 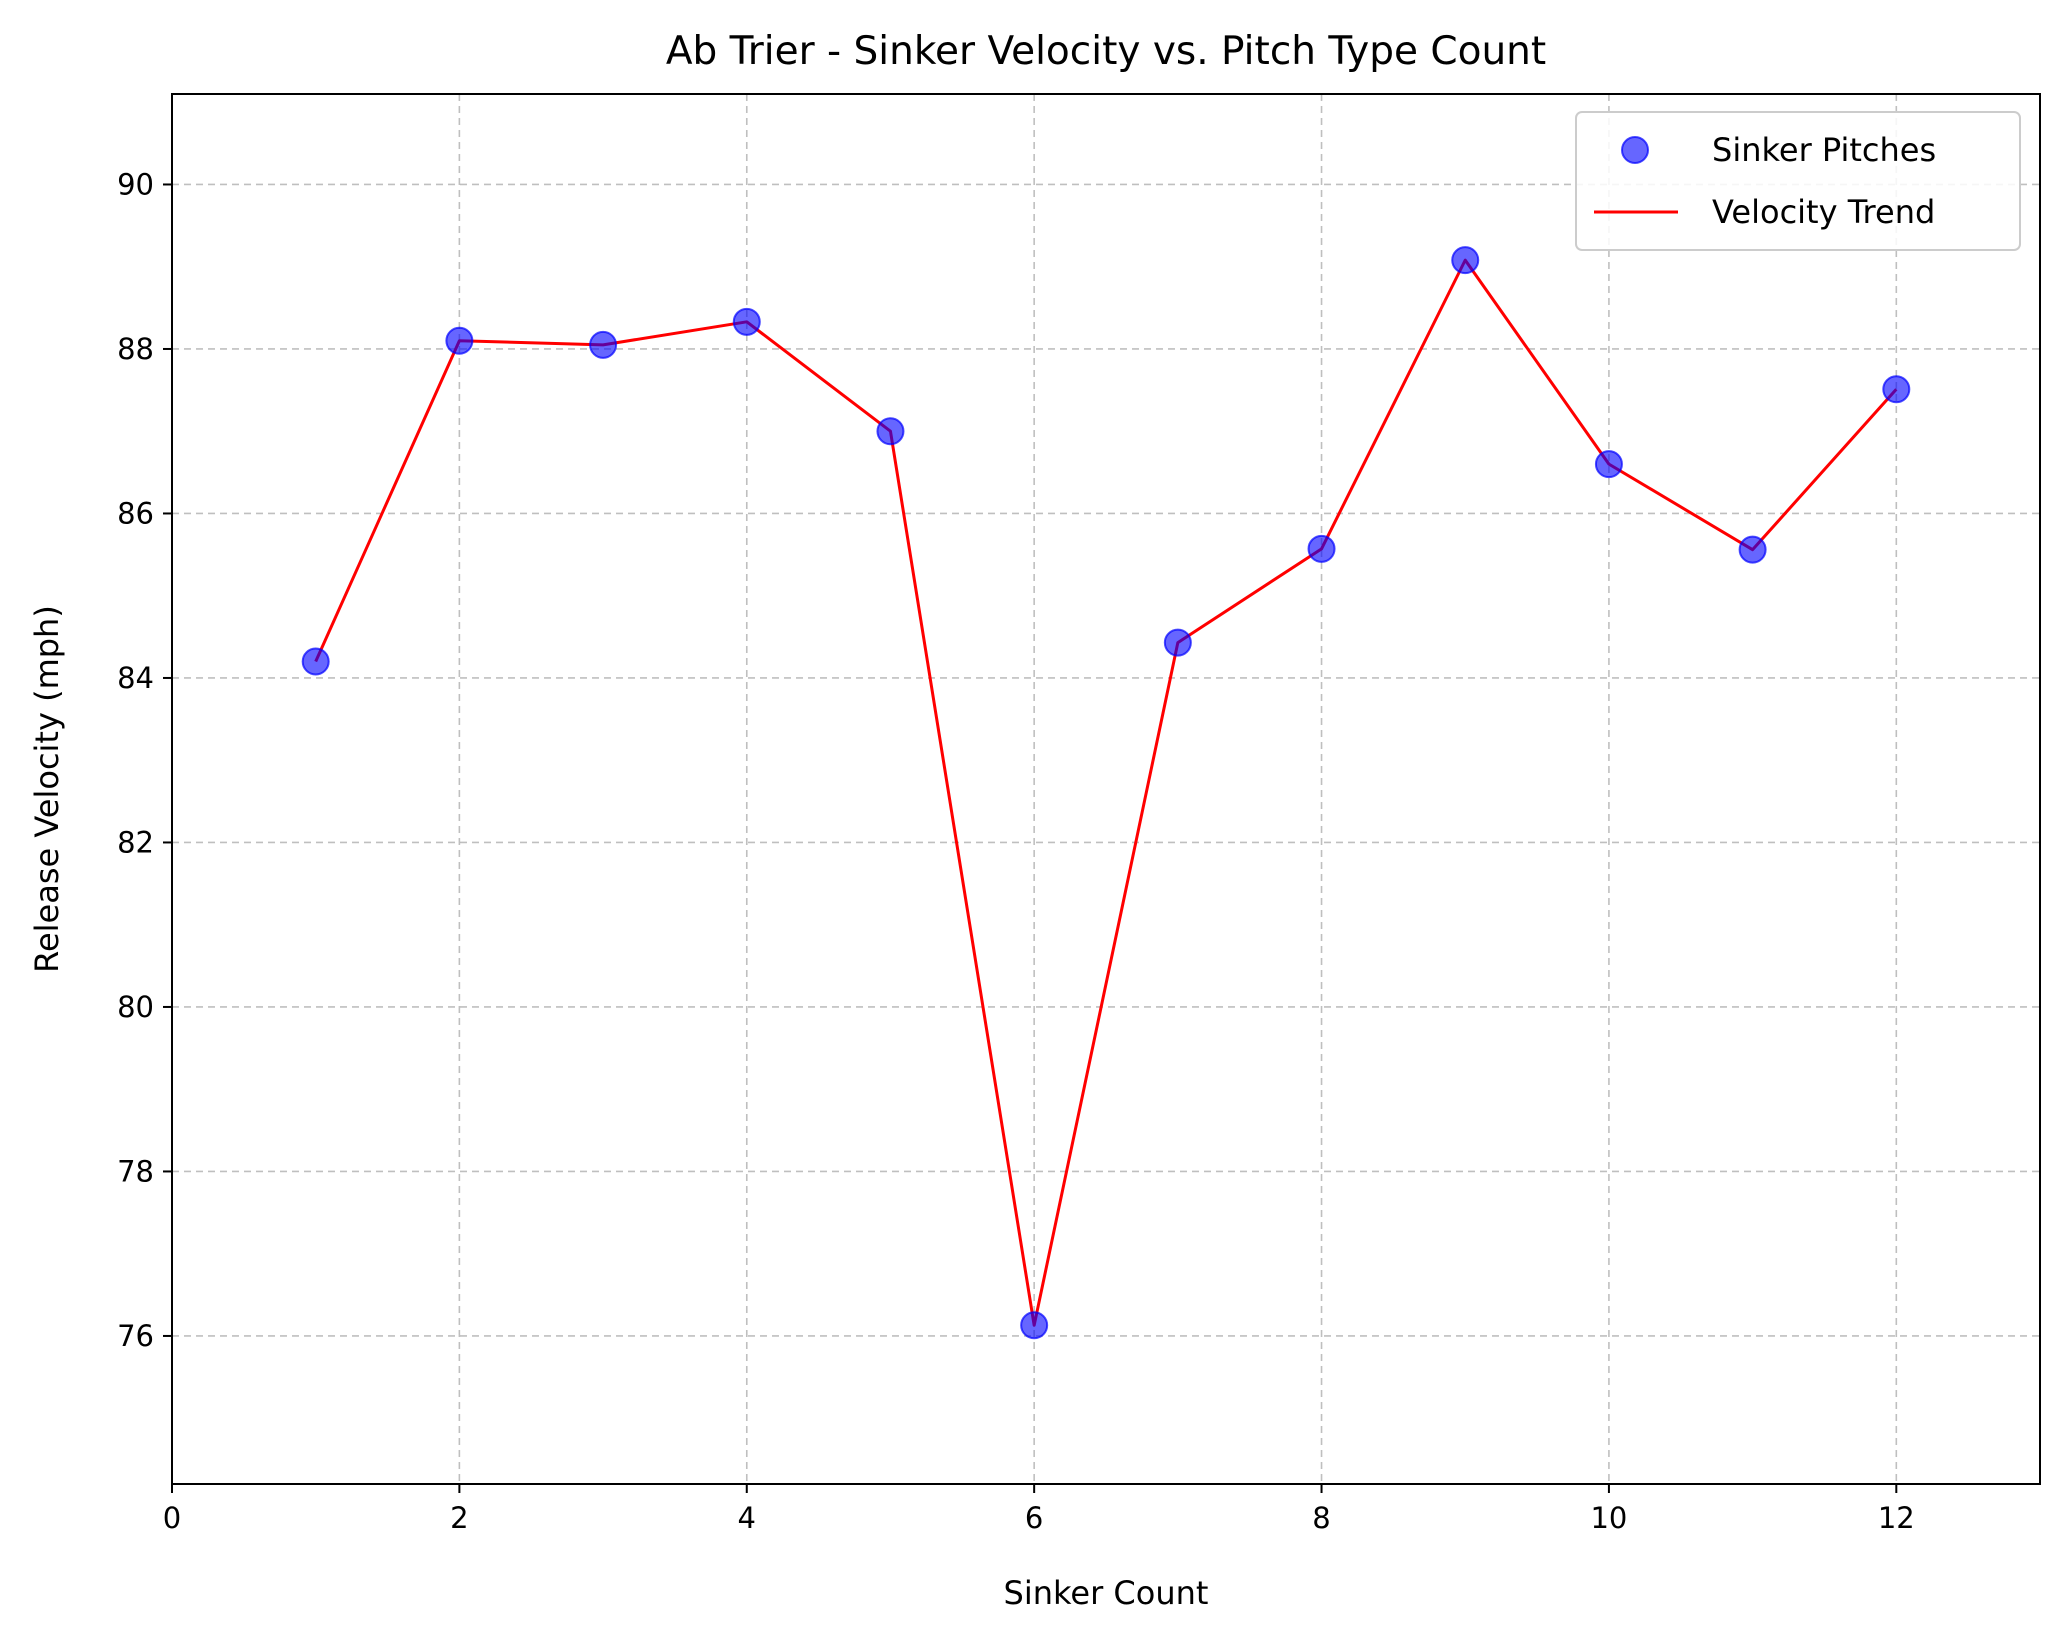 What do you see at coordinates (135, 349) in the screenshot?
I see `y-tick-label: 88` at bounding box center [135, 349].